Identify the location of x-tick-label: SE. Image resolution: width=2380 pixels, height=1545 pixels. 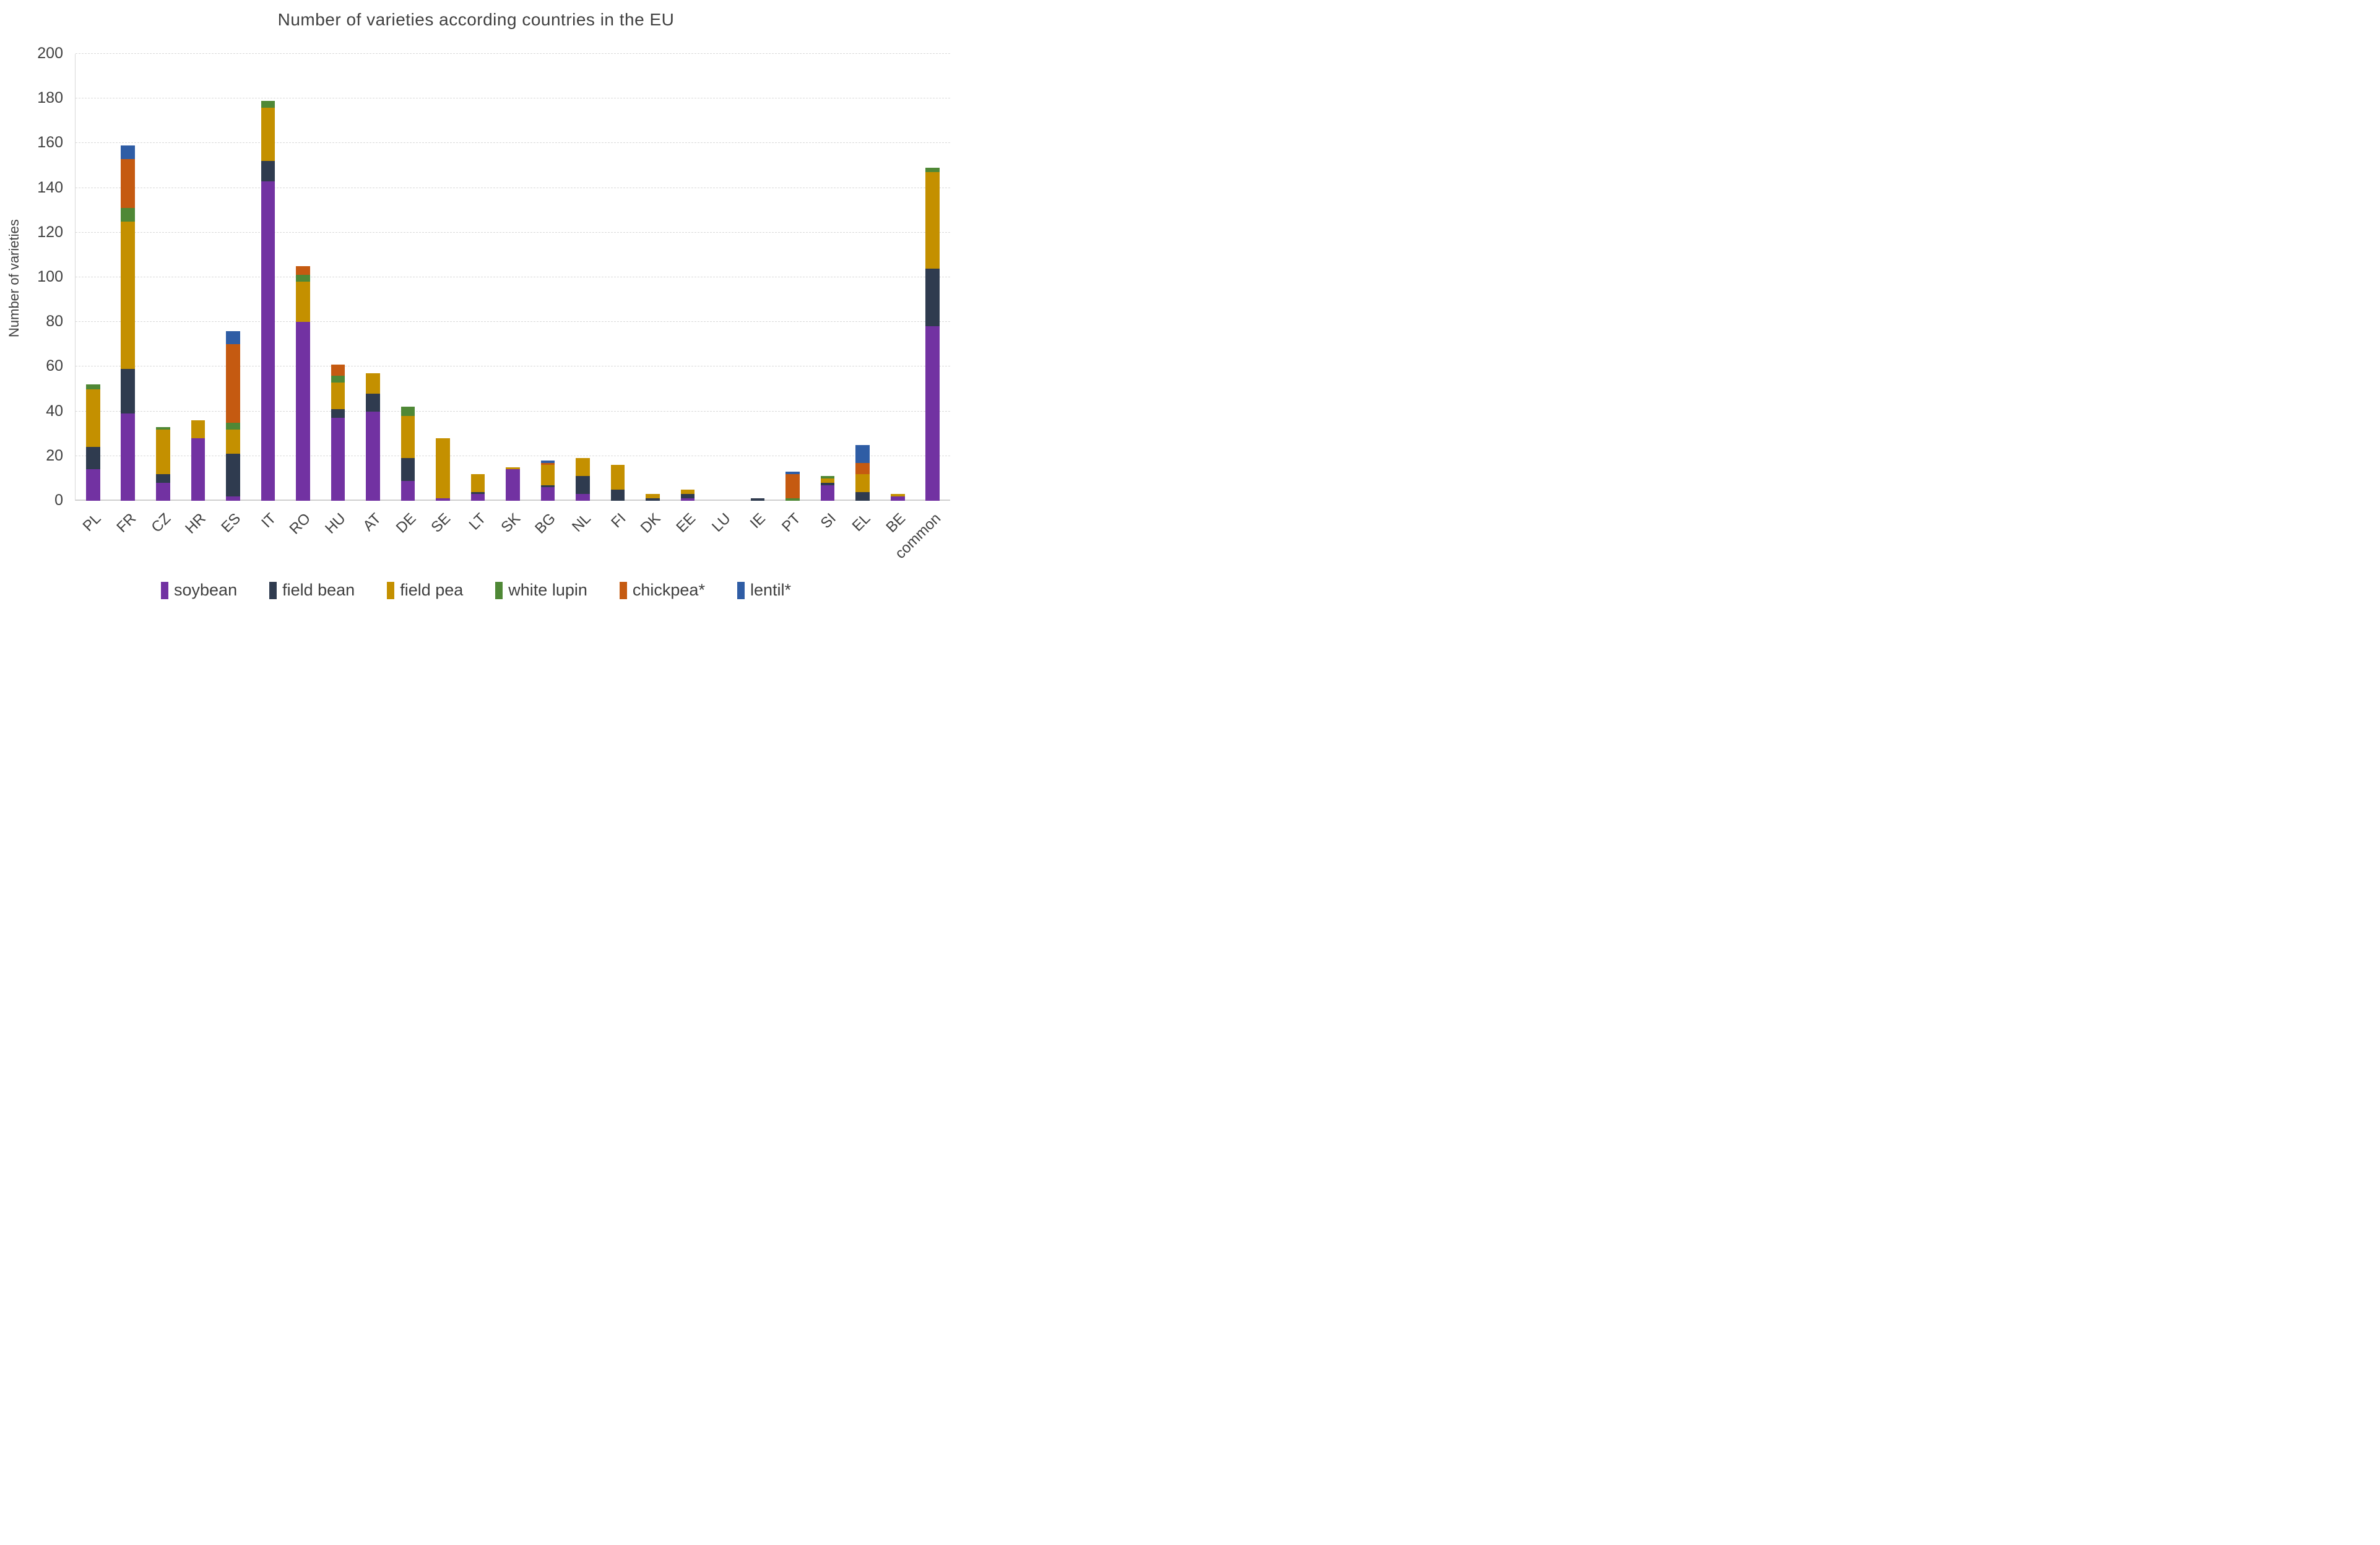
(441, 523).